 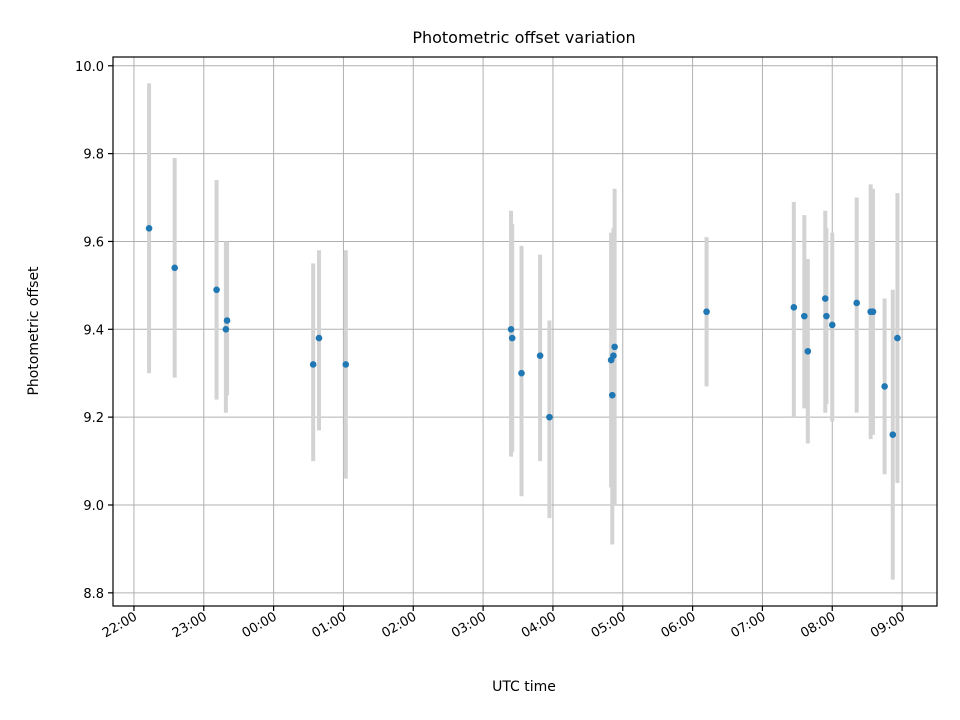 What do you see at coordinates (93, 155) in the screenshot?
I see `y-tick-label: 9.8` at bounding box center [93, 155].